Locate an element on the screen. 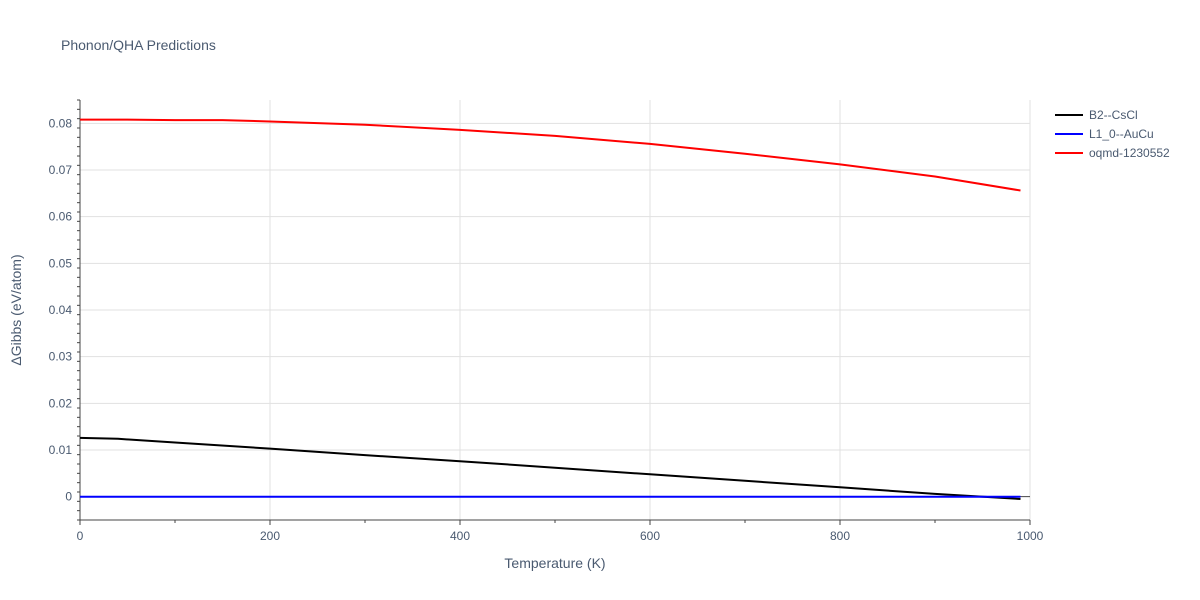 The width and height of the screenshot is (1200, 600). y-tick-label: 0.04 is located at coordinates (61, 310).